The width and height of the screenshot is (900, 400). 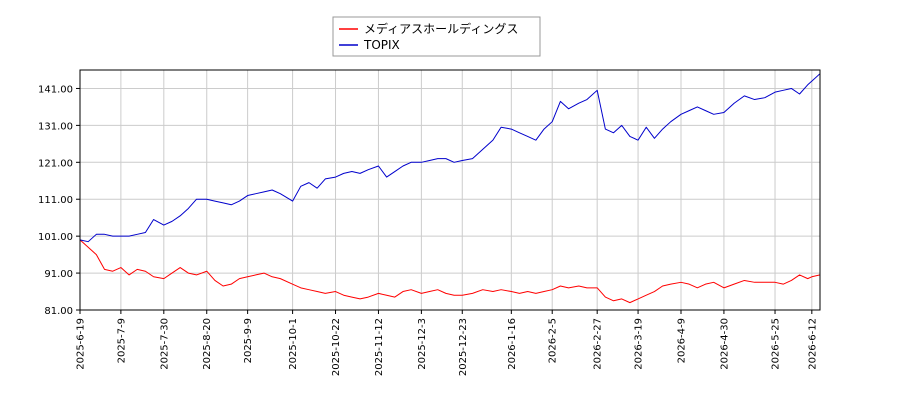 I want to click on series-line-media, so click(x=450, y=271).